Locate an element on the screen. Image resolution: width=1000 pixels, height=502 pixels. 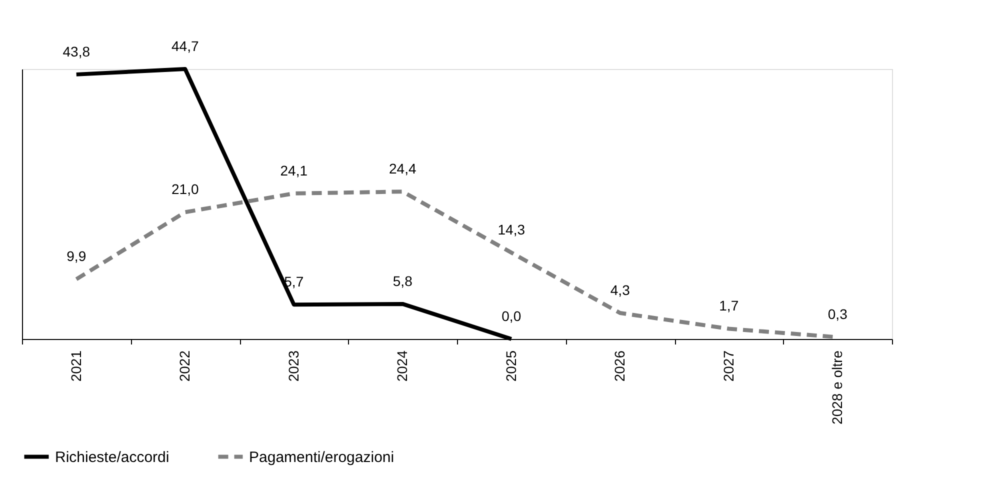
data-label: 0,0 is located at coordinates (512, 316).